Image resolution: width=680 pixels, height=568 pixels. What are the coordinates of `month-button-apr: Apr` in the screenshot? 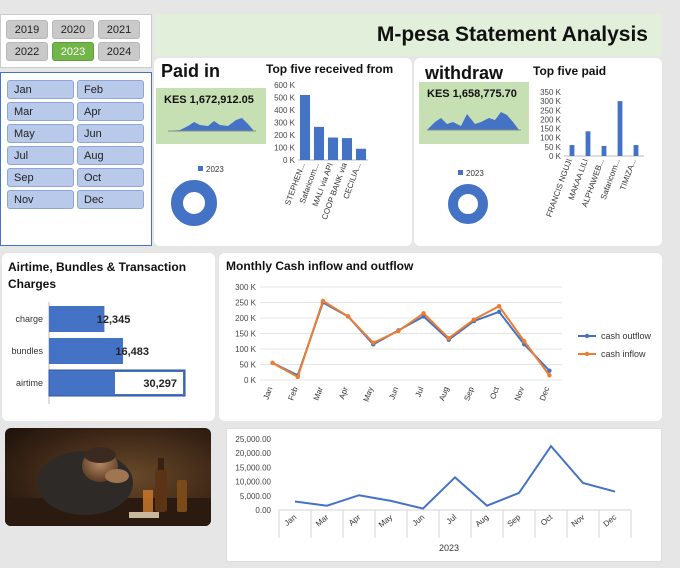 It's located at (110, 111).